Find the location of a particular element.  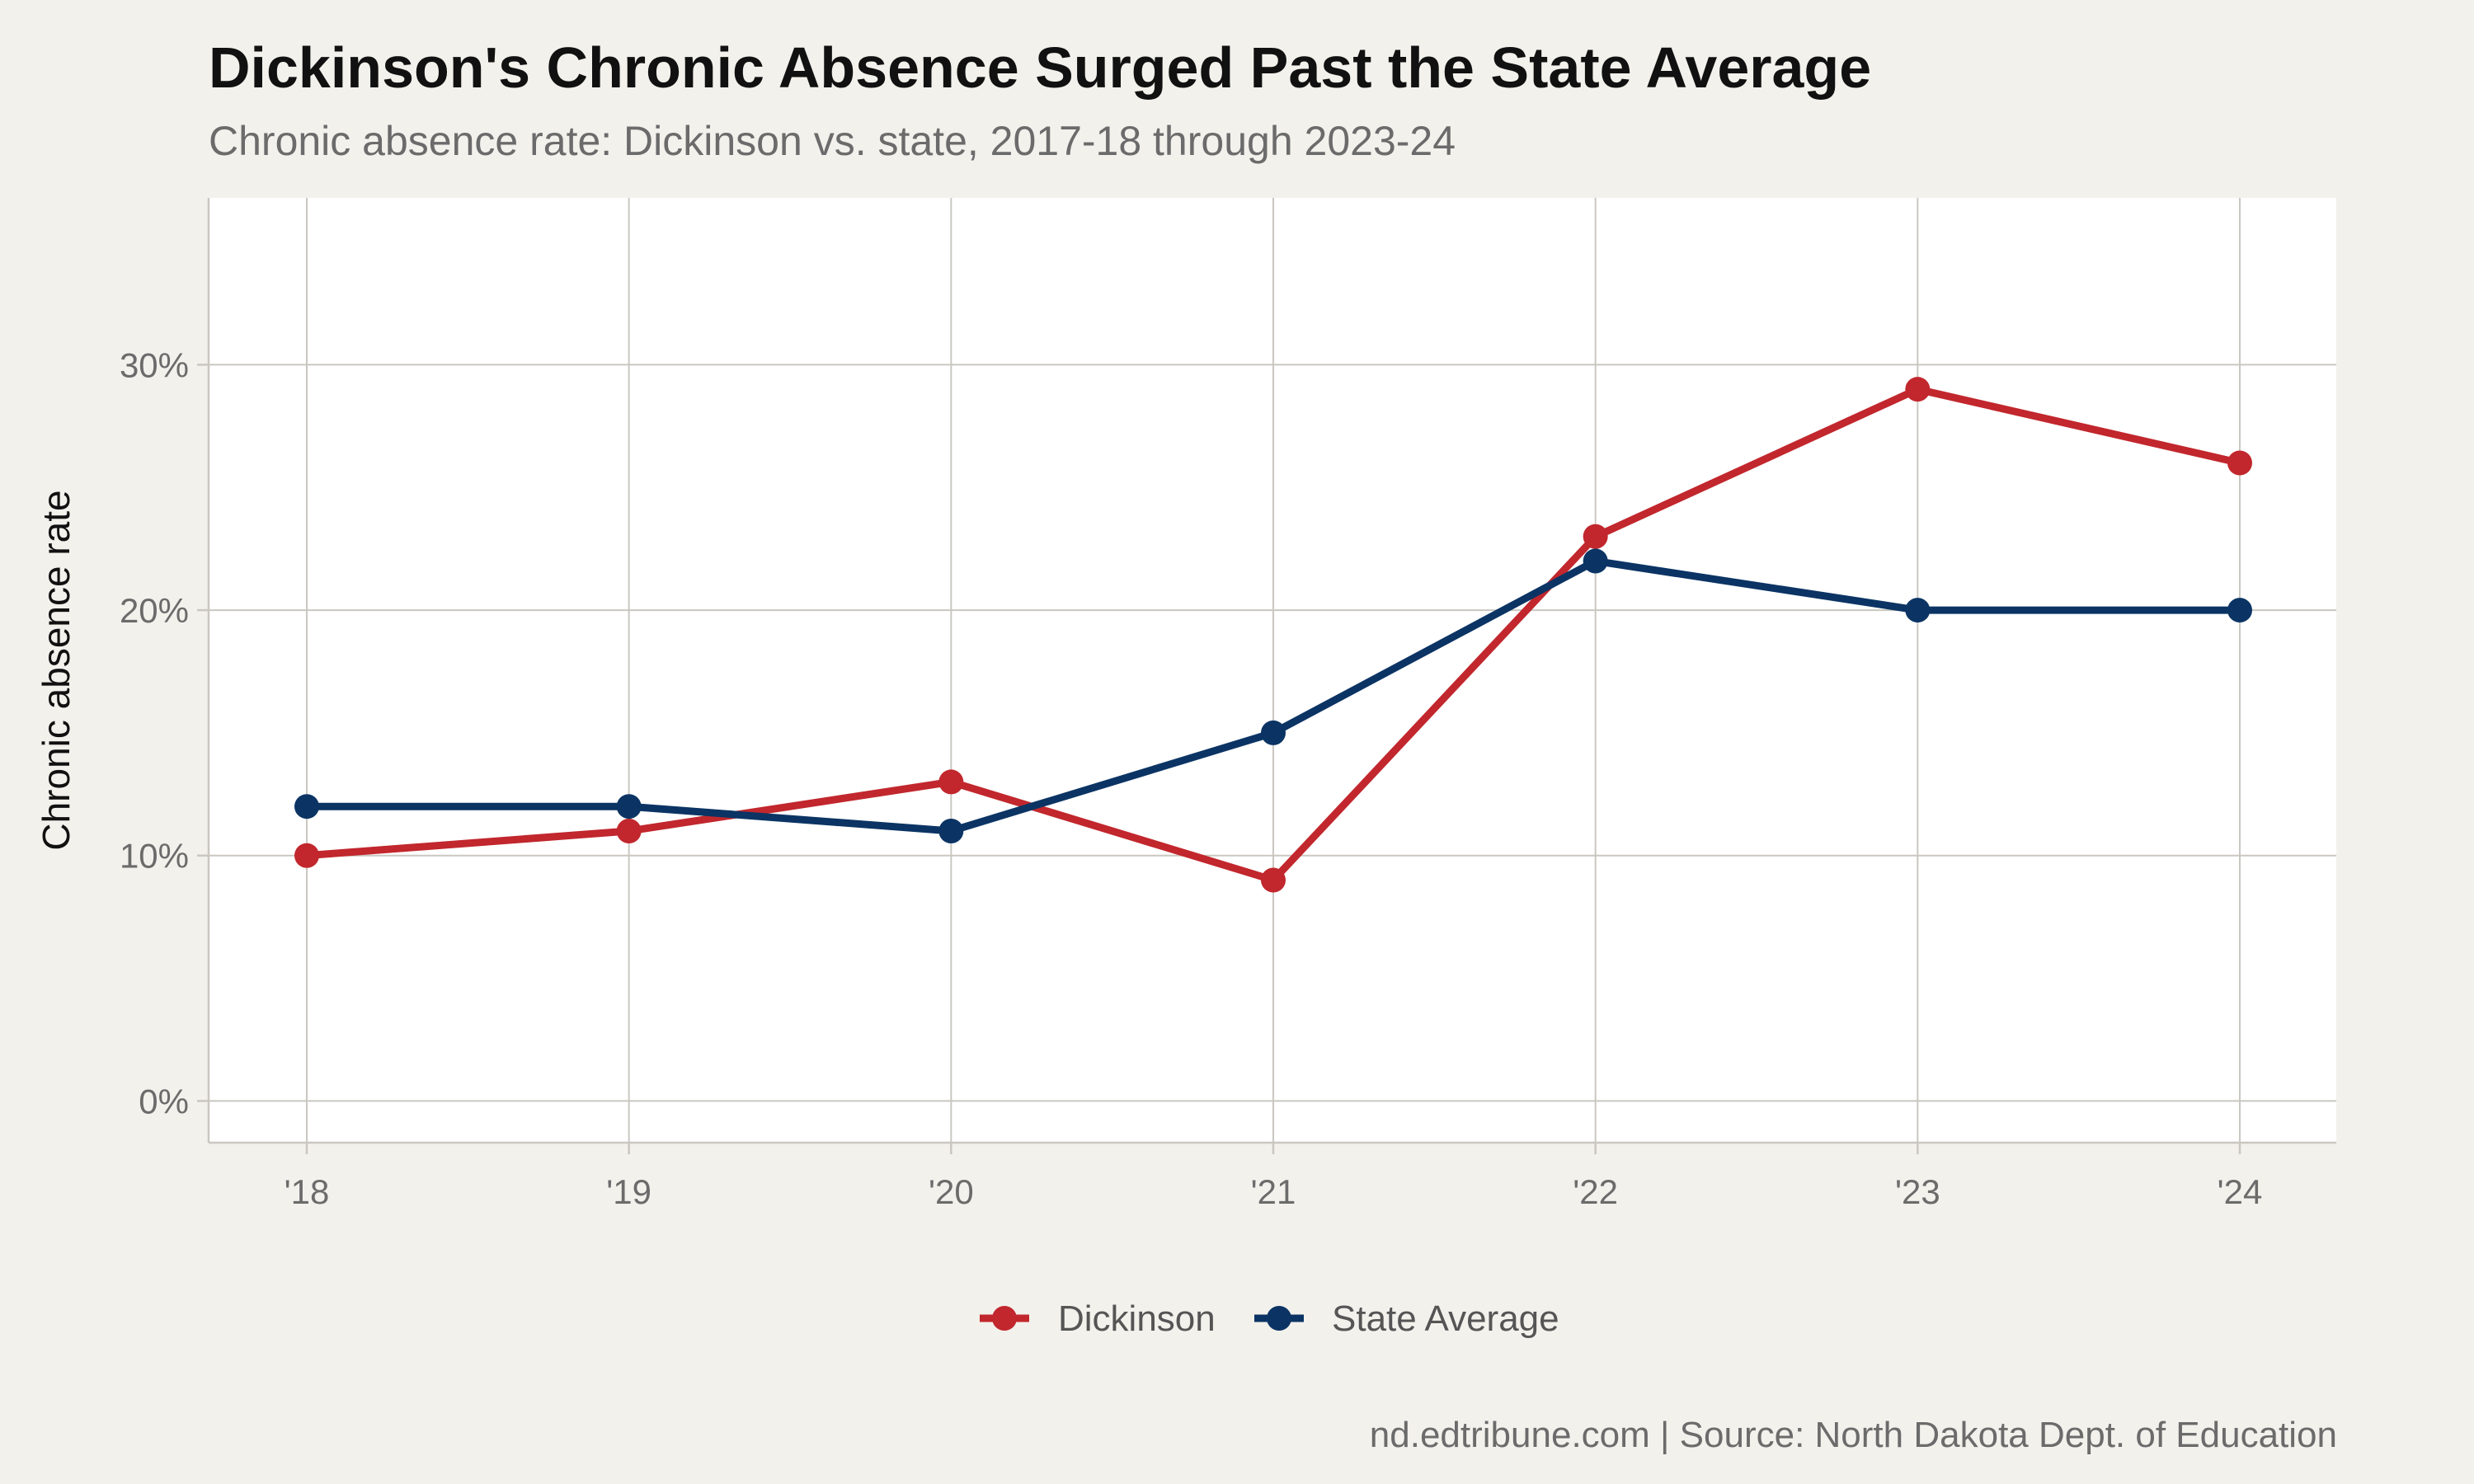

legend-item: State Average is located at coordinates (1406, 1318).